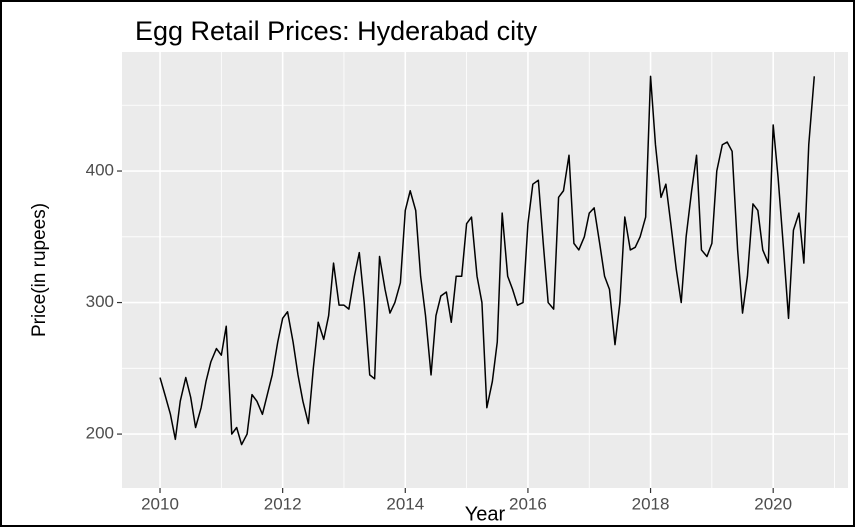  What do you see at coordinates (39, 270) in the screenshot?
I see `y-axis-label: Price(in rupees)` at bounding box center [39, 270].